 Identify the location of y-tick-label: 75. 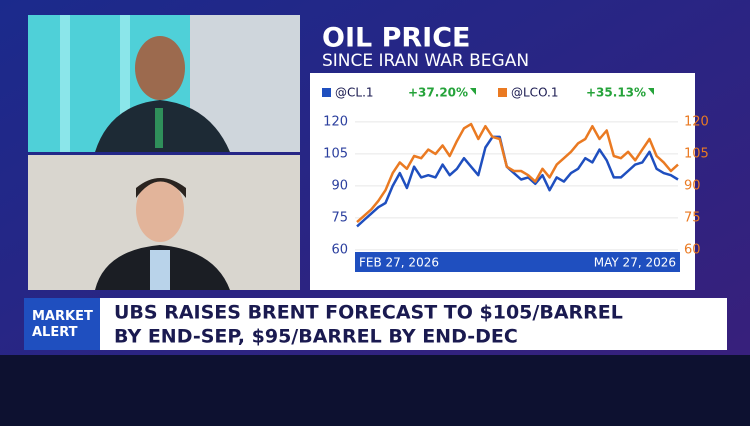
(339, 217).